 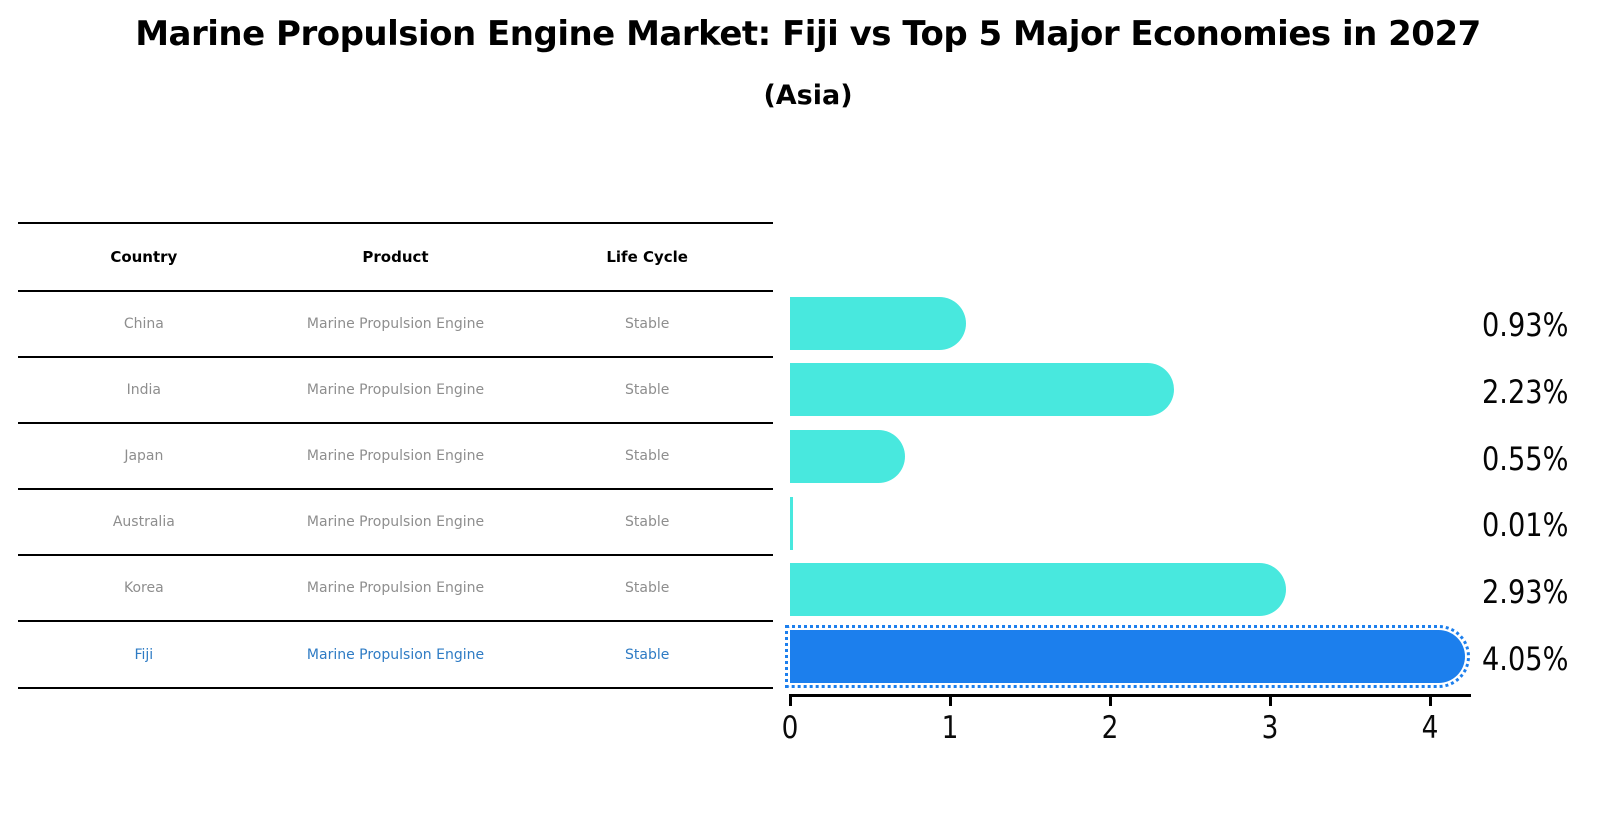 What do you see at coordinates (1110, 728) in the screenshot?
I see `x-tick-label-2: 2` at bounding box center [1110, 728].